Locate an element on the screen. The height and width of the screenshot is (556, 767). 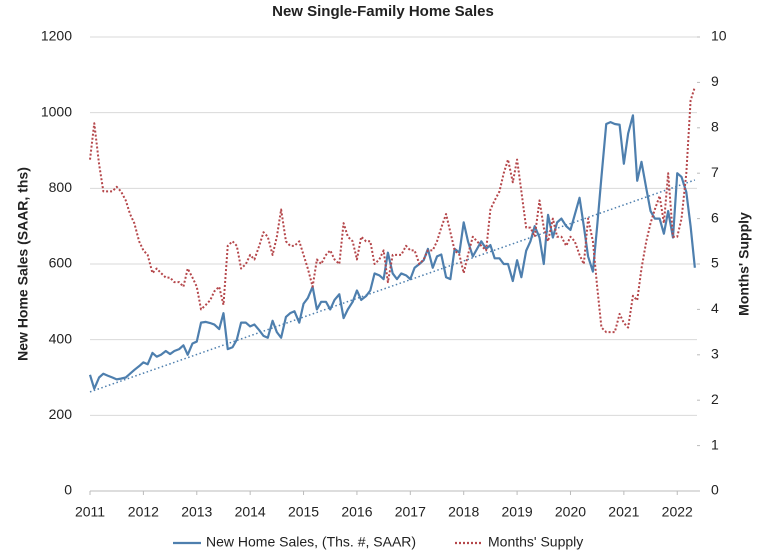
legend-label: New Home Sales, (Ths. #, SAAR) is located at coordinates (311, 542).